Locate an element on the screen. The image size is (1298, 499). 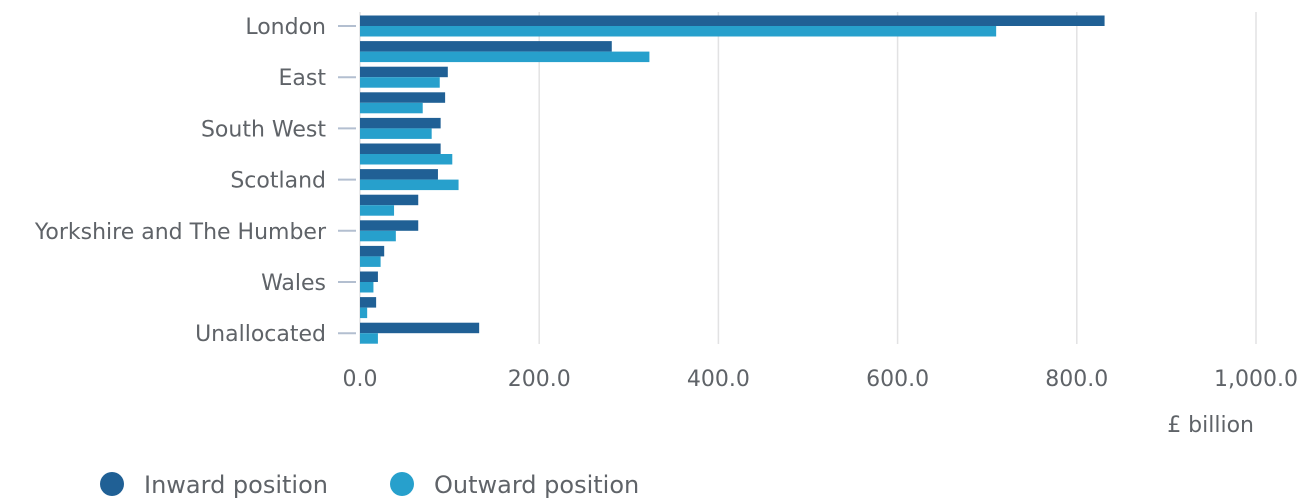
y-category-label: East is located at coordinates (303, 78).